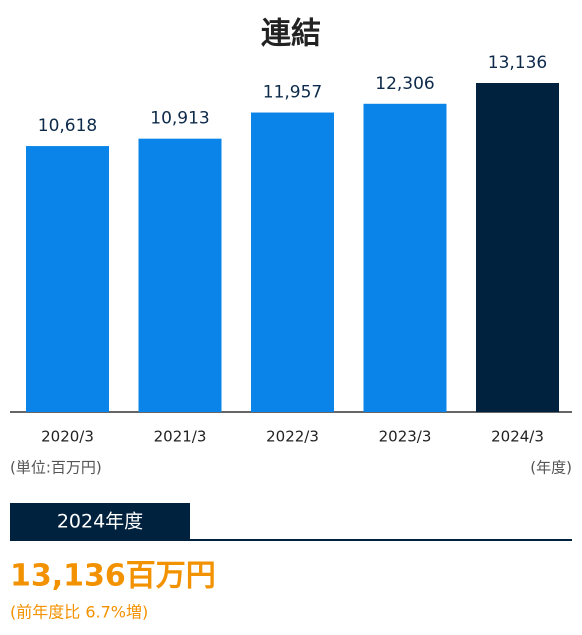  I want to click on tag-background, so click(100, 522).